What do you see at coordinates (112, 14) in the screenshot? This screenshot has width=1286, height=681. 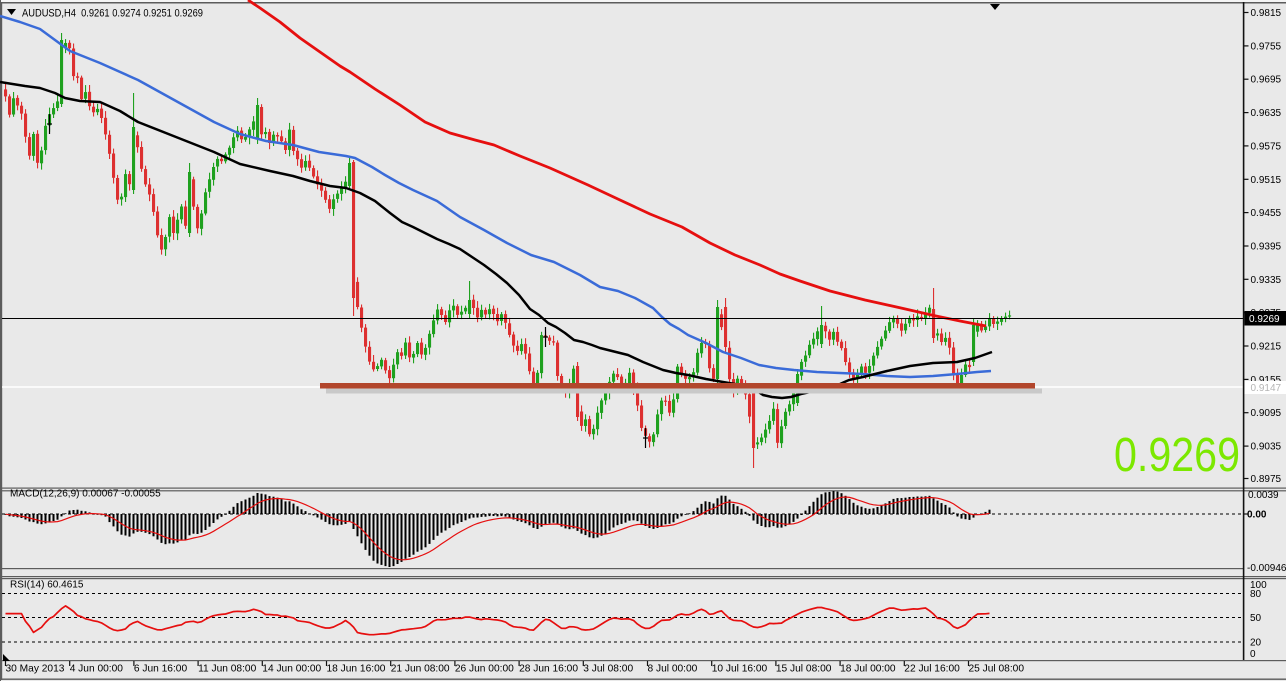 I see `svg-text:AUDUSD,H4 0.9261 0.9274 0.925: AUDUSD,H4 0.9261 0.9274 0.9251 0.9269` at bounding box center [112, 14].